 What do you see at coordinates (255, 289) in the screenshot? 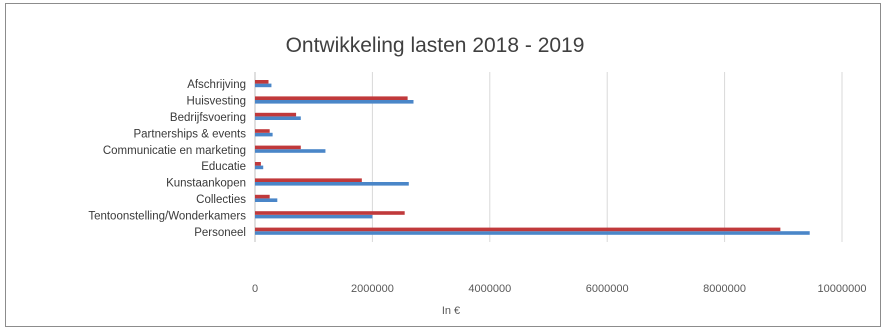
I see `x-tick-label: 0` at bounding box center [255, 289].